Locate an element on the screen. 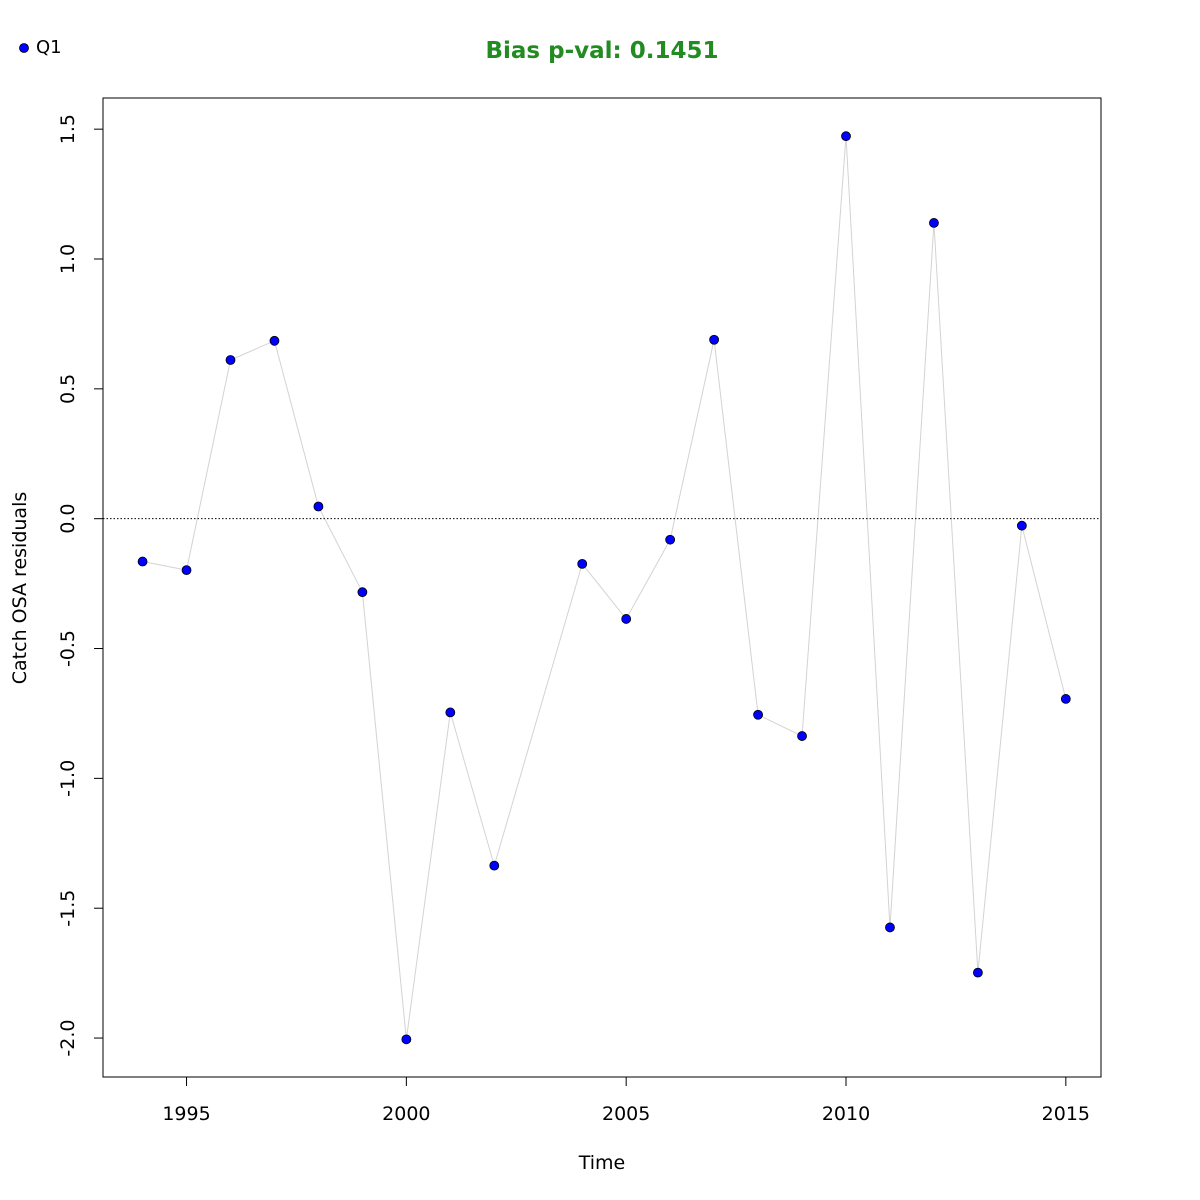 Image resolution: width=1200 pixels, height=1200 pixels. data-point-1996 is located at coordinates (230, 360).